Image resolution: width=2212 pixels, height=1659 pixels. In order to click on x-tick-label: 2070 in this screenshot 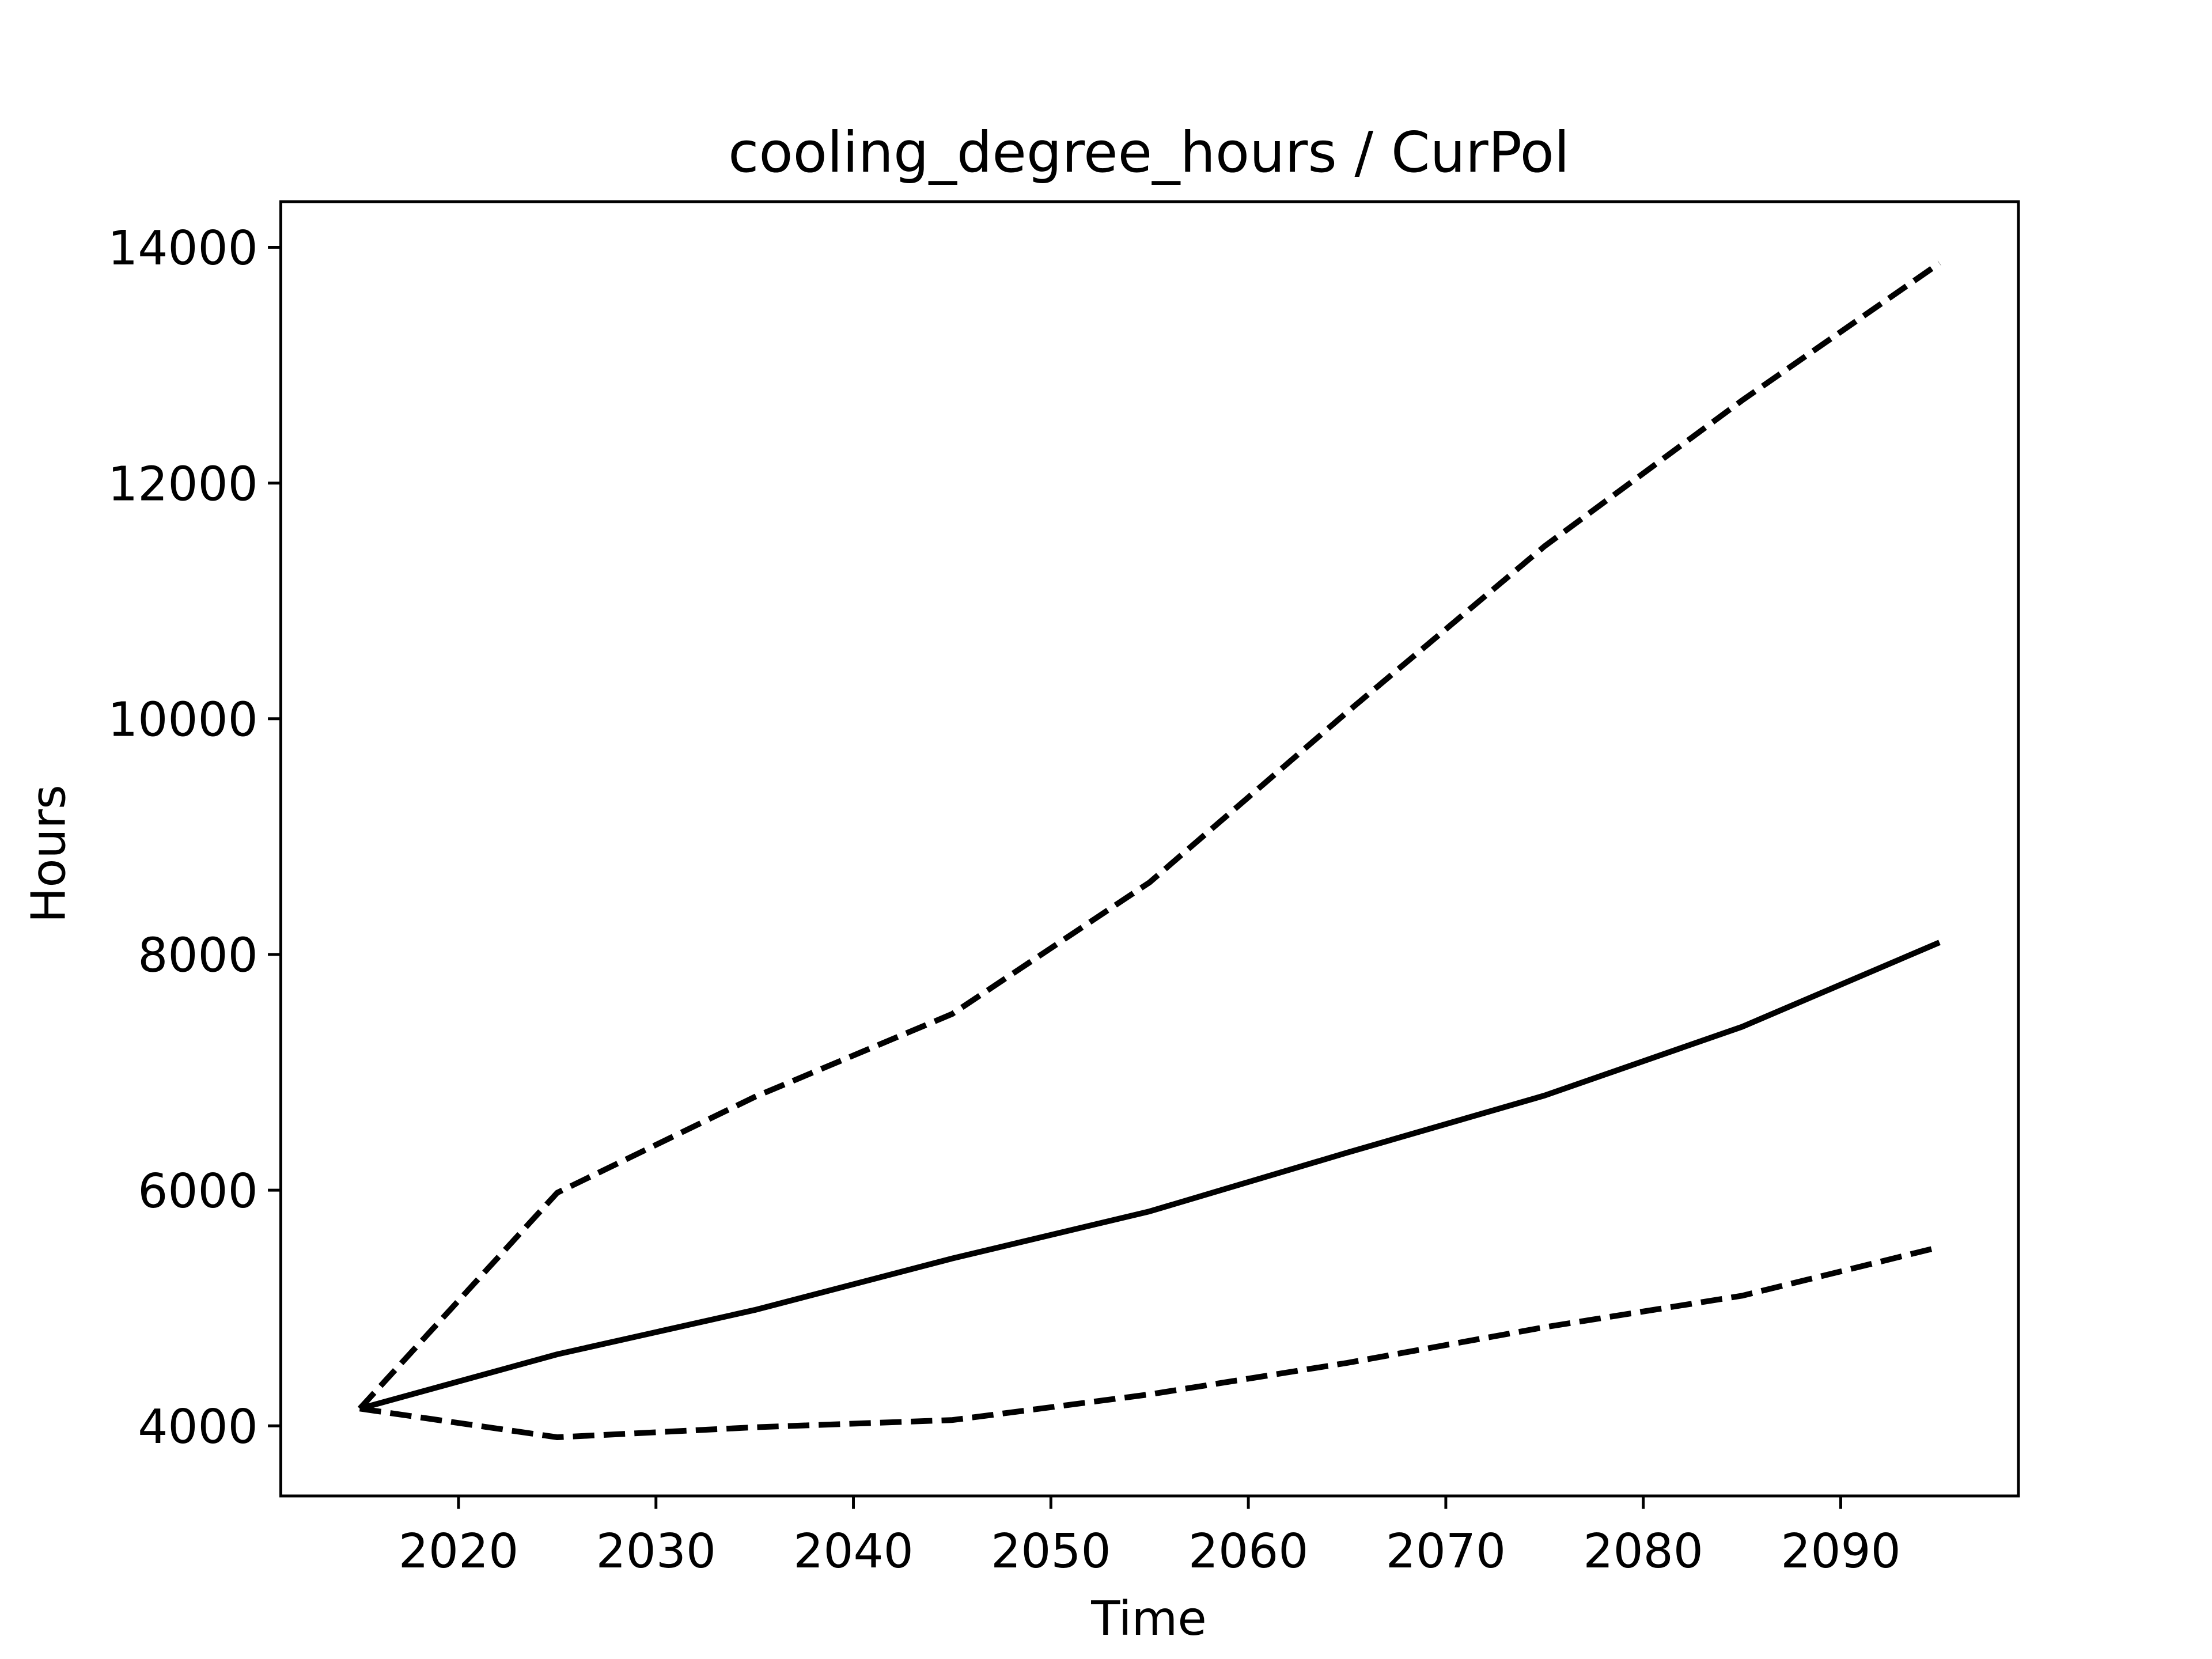, I will do `click(1446, 1551)`.